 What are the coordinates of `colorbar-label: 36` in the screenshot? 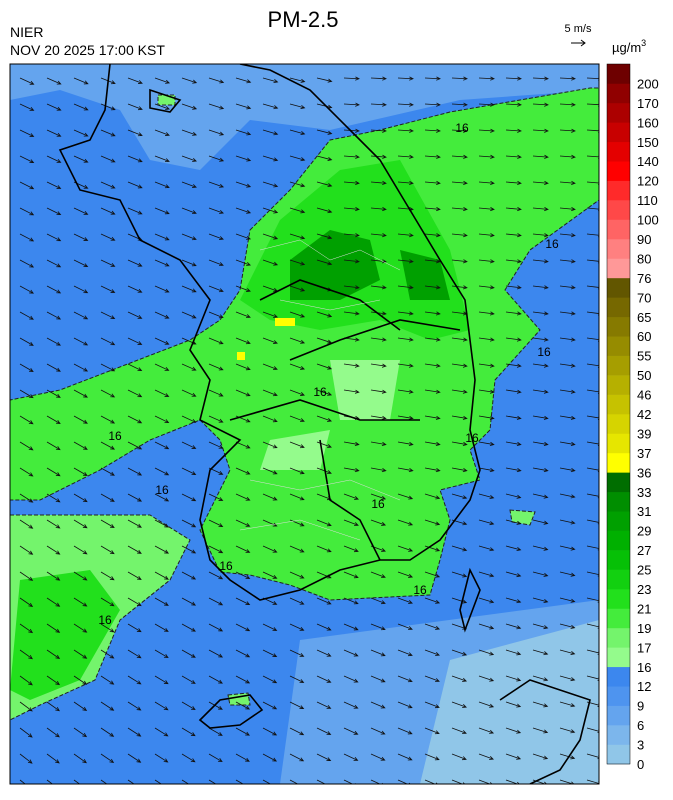 It's located at (644, 472).